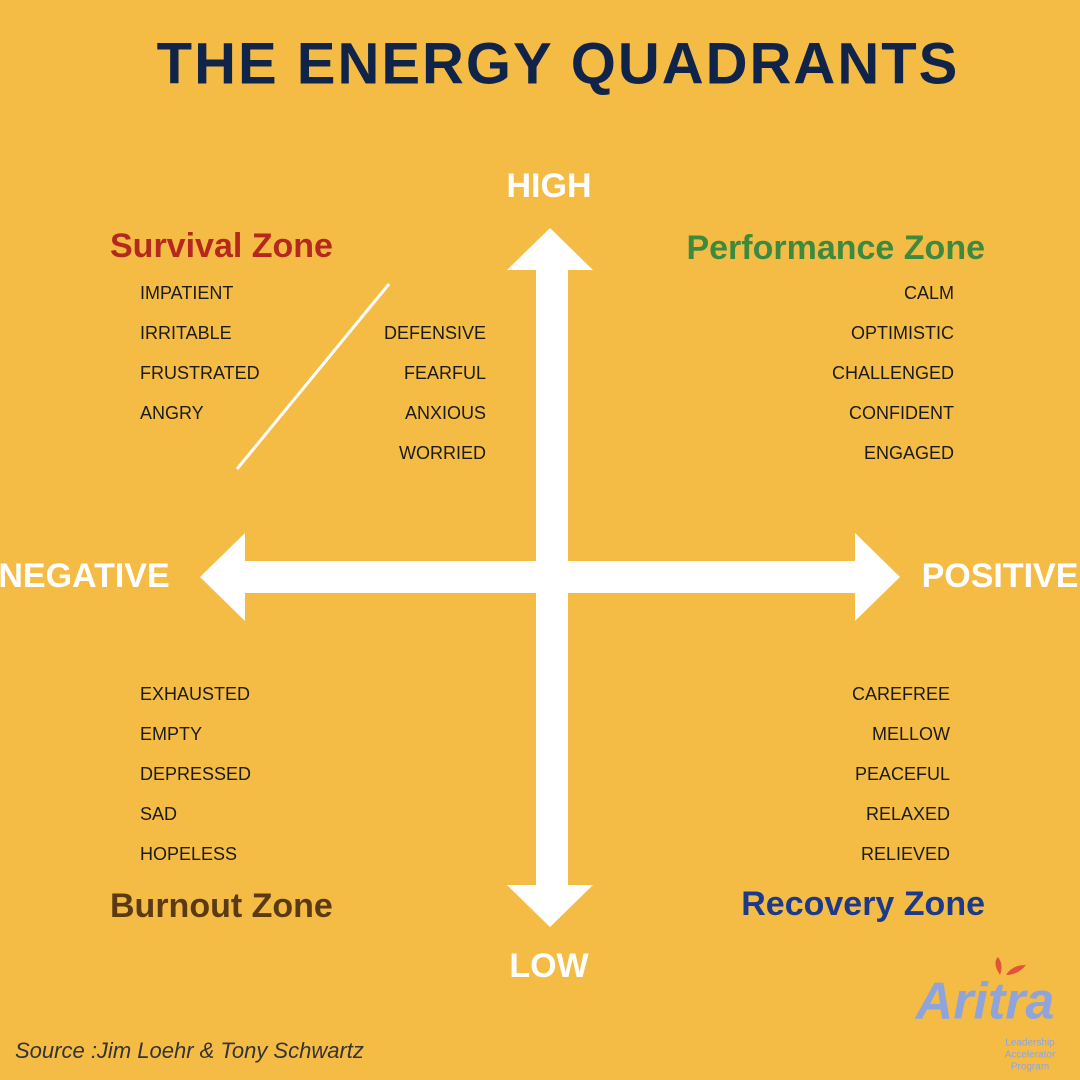 This screenshot has width=1080, height=1080. I want to click on emotion-word: DEFENSIVE, so click(435, 333).